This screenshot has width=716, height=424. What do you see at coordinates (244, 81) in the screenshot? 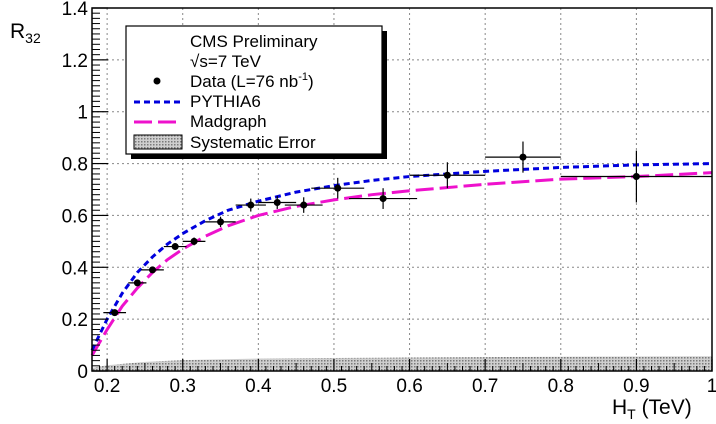
I see `legend-data-label-main: Data (L=76 nb` at bounding box center [244, 81].